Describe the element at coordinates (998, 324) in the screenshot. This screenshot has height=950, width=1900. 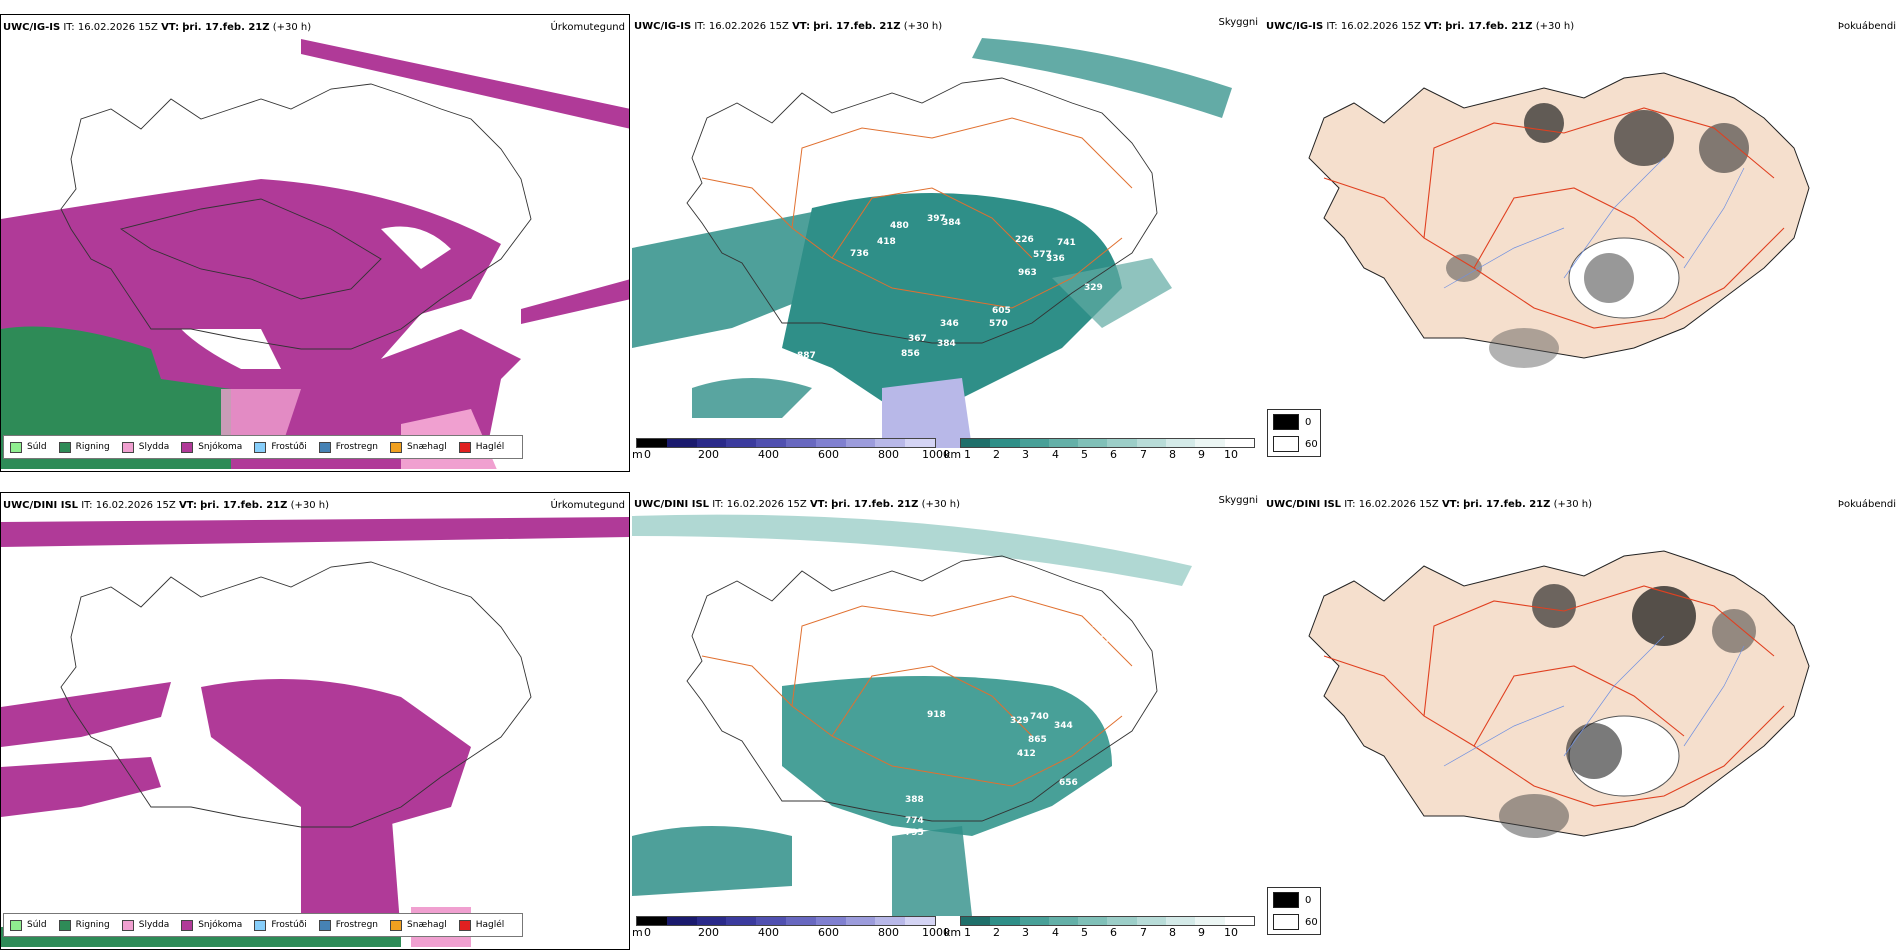
I see `vis-value: 570` at that location.